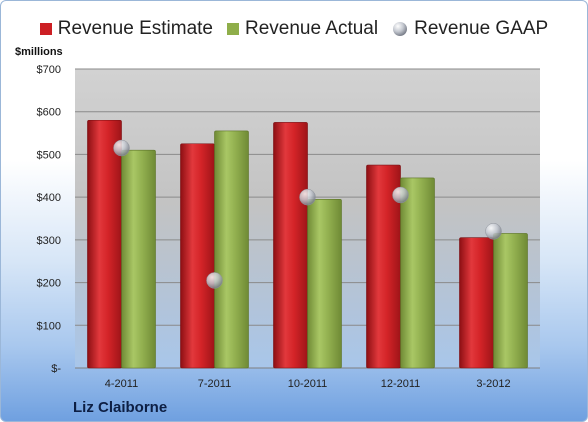 The height and width of the screenshot is (422, 588). Describe the element at coordinates (120, 407) in the screenshot. I see `company-name: Liz Claiborne` at that location.